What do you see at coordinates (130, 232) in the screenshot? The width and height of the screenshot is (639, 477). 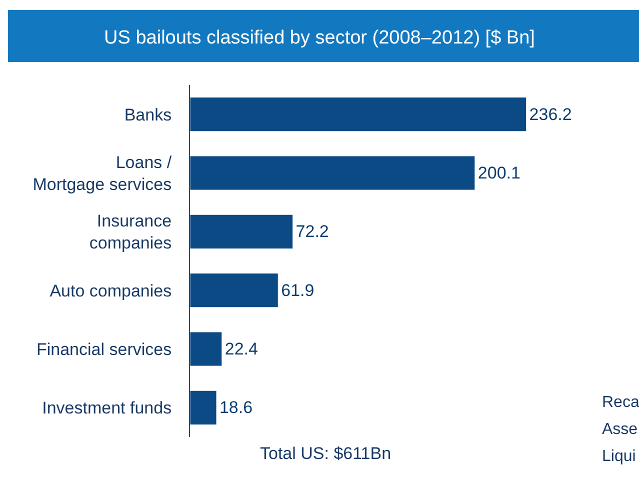 I see `y-tick-label: Insurance companies` at bounding box center [130, 232].